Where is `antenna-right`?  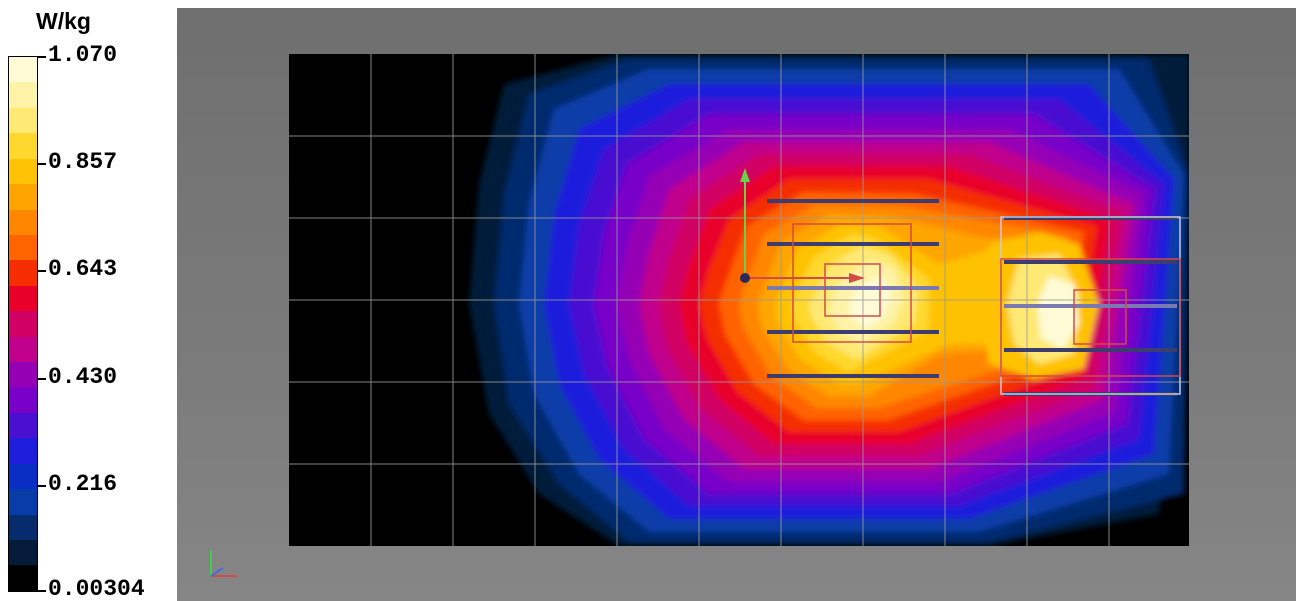
antenna-right is located at coordinates (1090, 306).